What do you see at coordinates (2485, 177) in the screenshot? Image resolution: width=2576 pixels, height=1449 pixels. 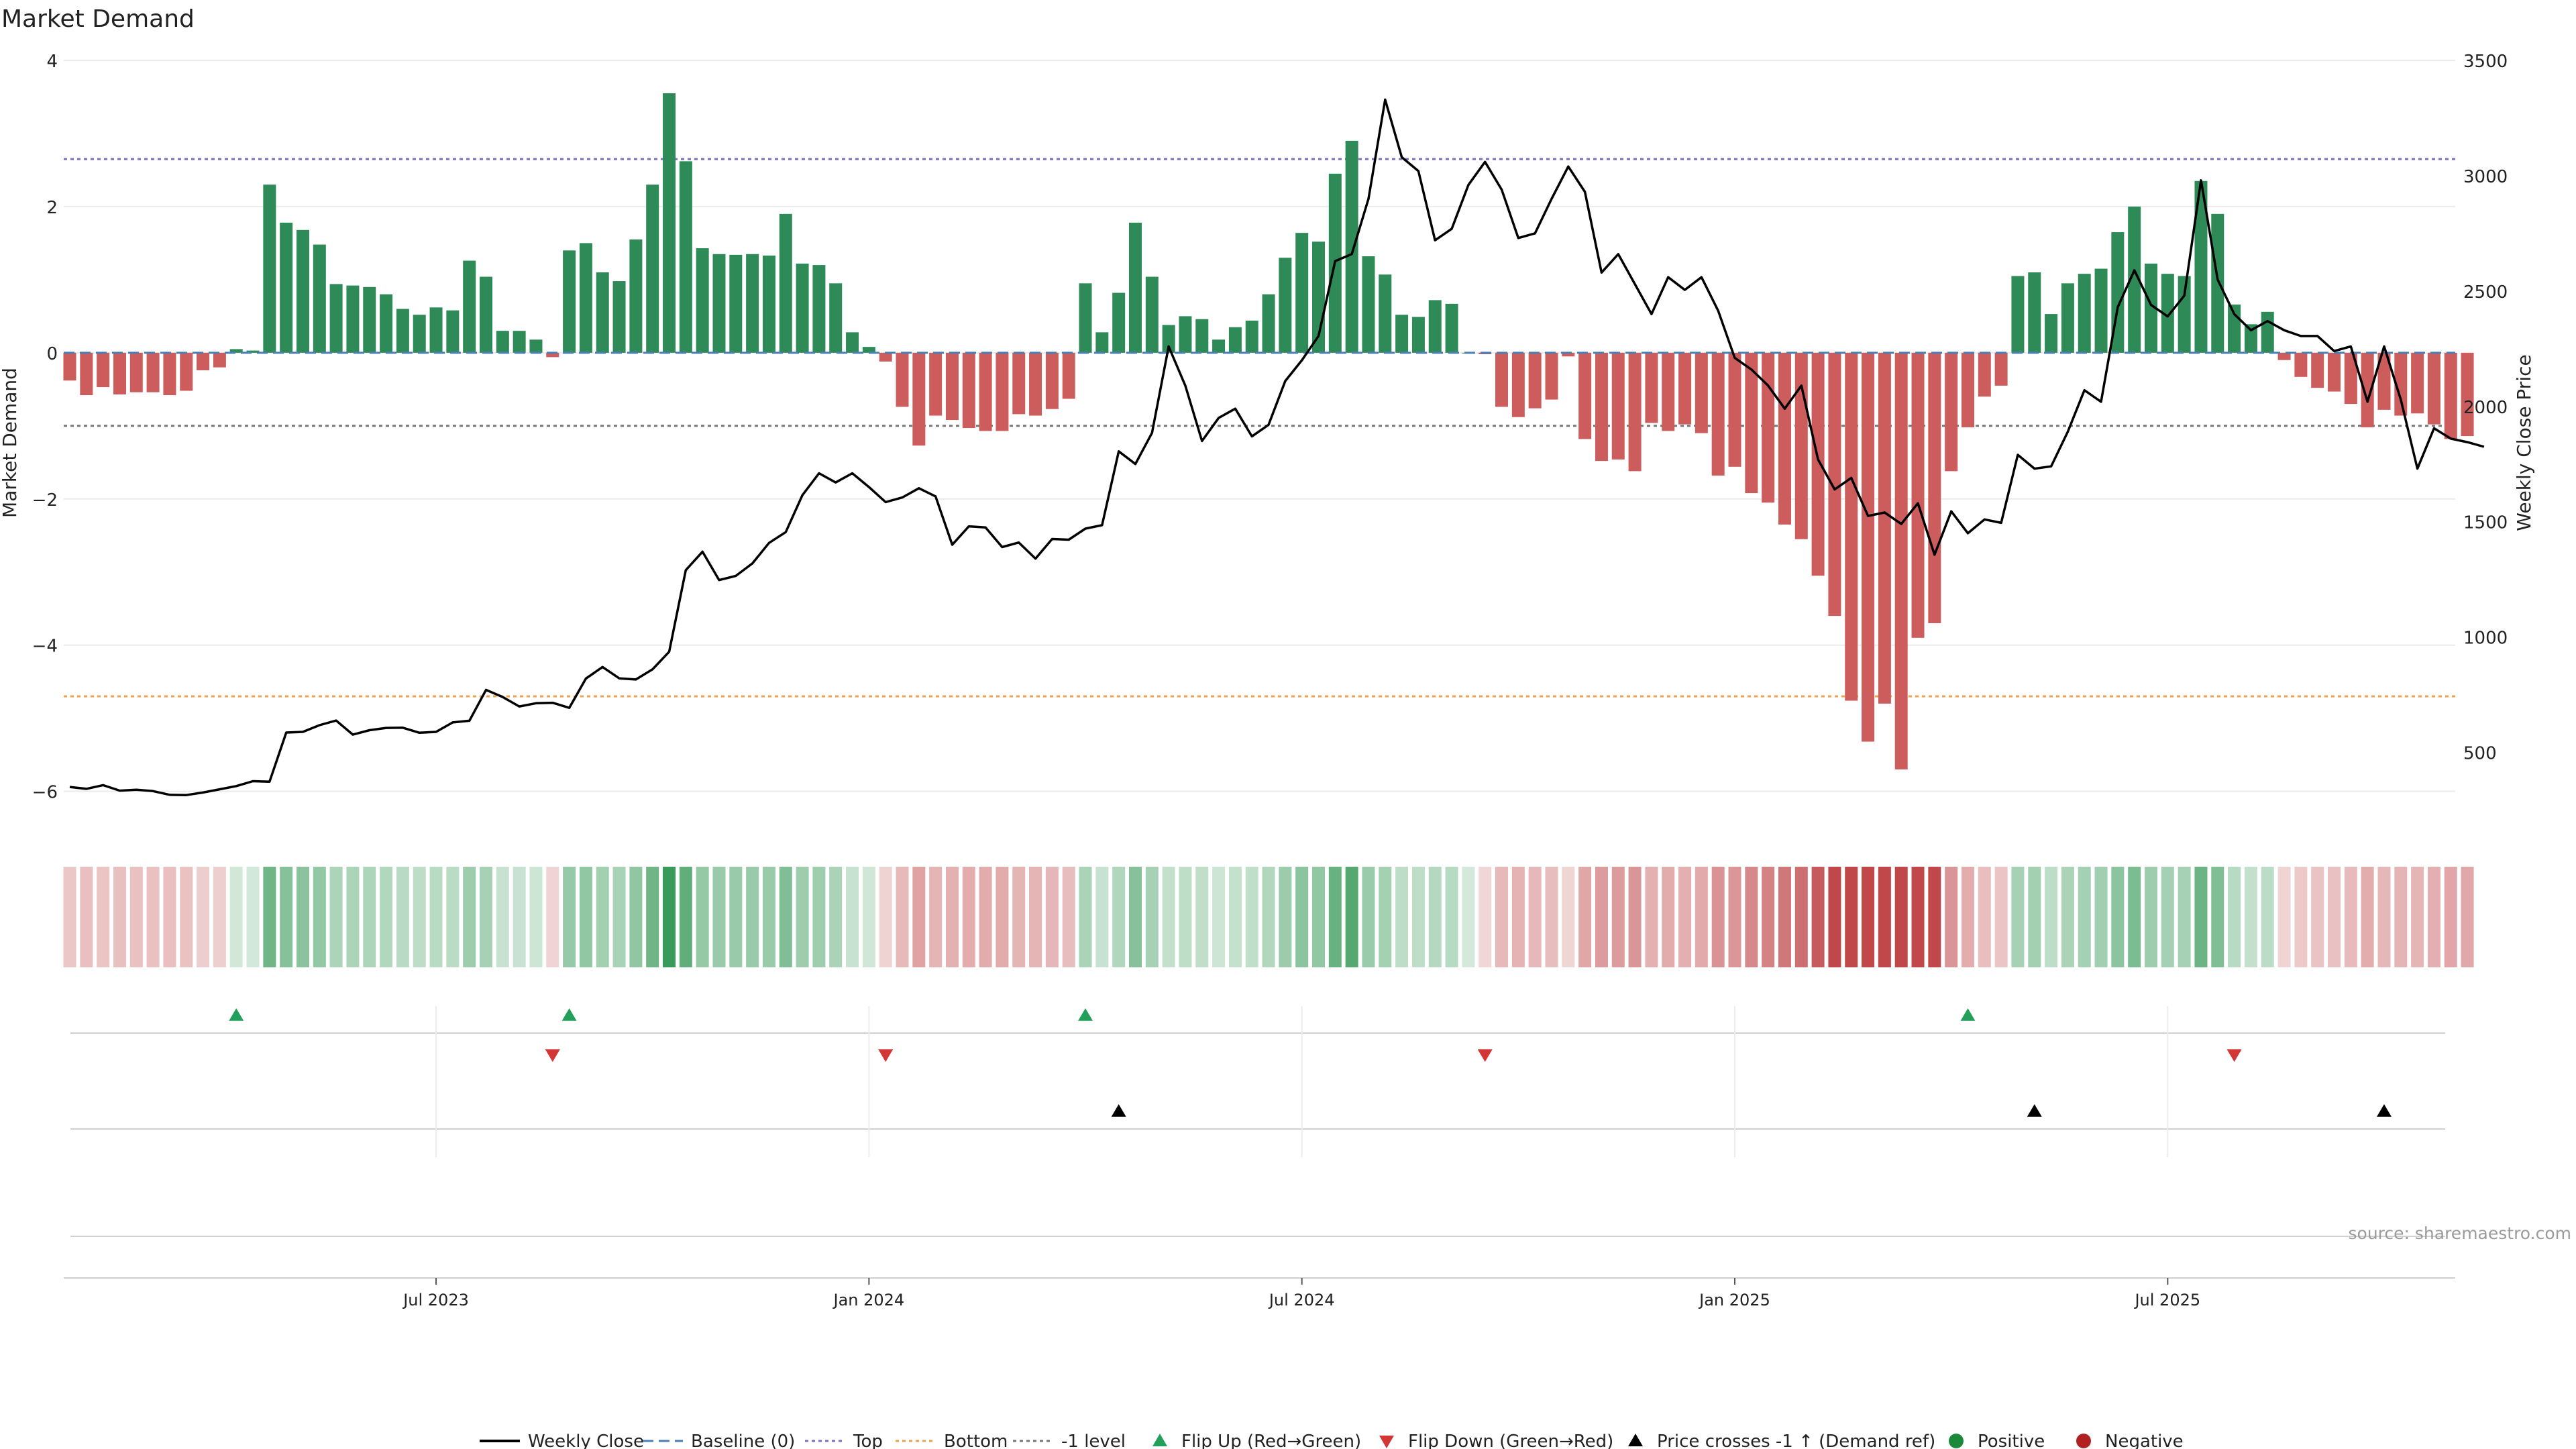 I see `y2-tick-label-1: 3000` at bounding box center [2485, 177].